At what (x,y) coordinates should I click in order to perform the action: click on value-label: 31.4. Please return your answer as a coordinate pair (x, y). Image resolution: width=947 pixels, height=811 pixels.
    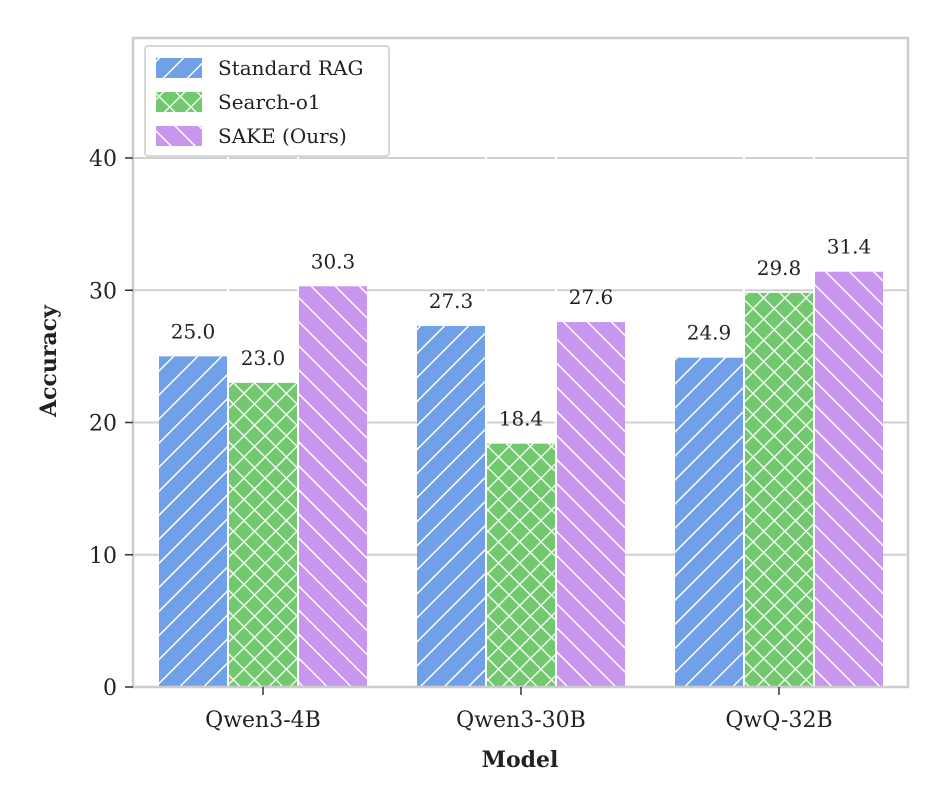
    Looking at the image, I should click on (849, 247).